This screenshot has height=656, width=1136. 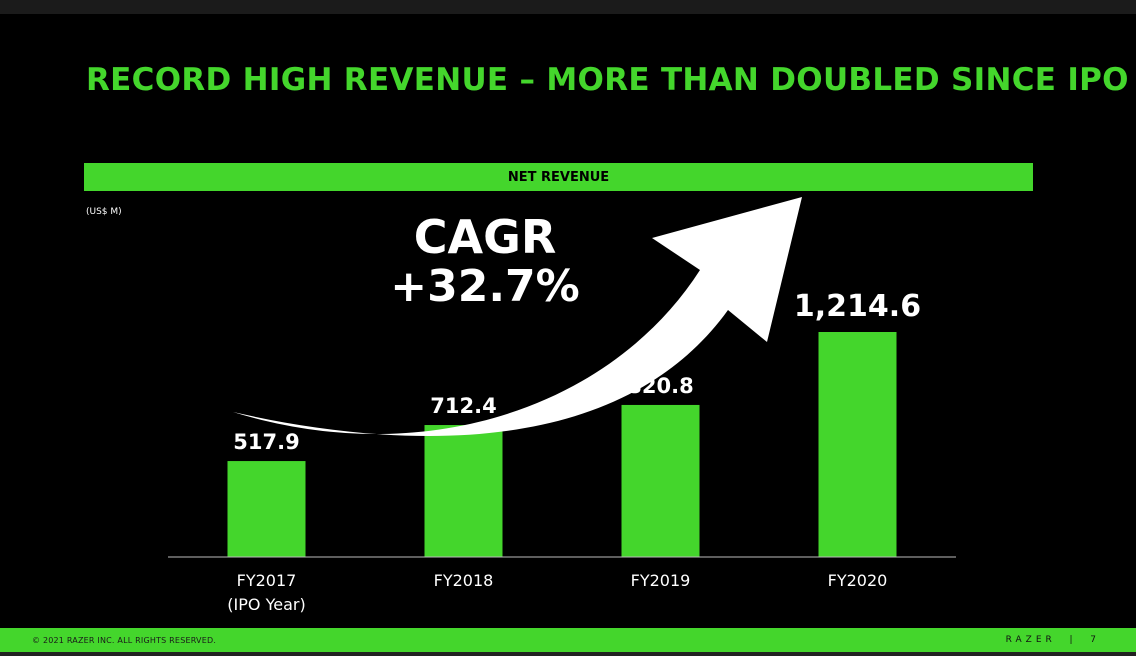 What do you see at coordinates (568, 654) in the screenshot?
I see `bottom-strip` at bounding box center [568, 654].